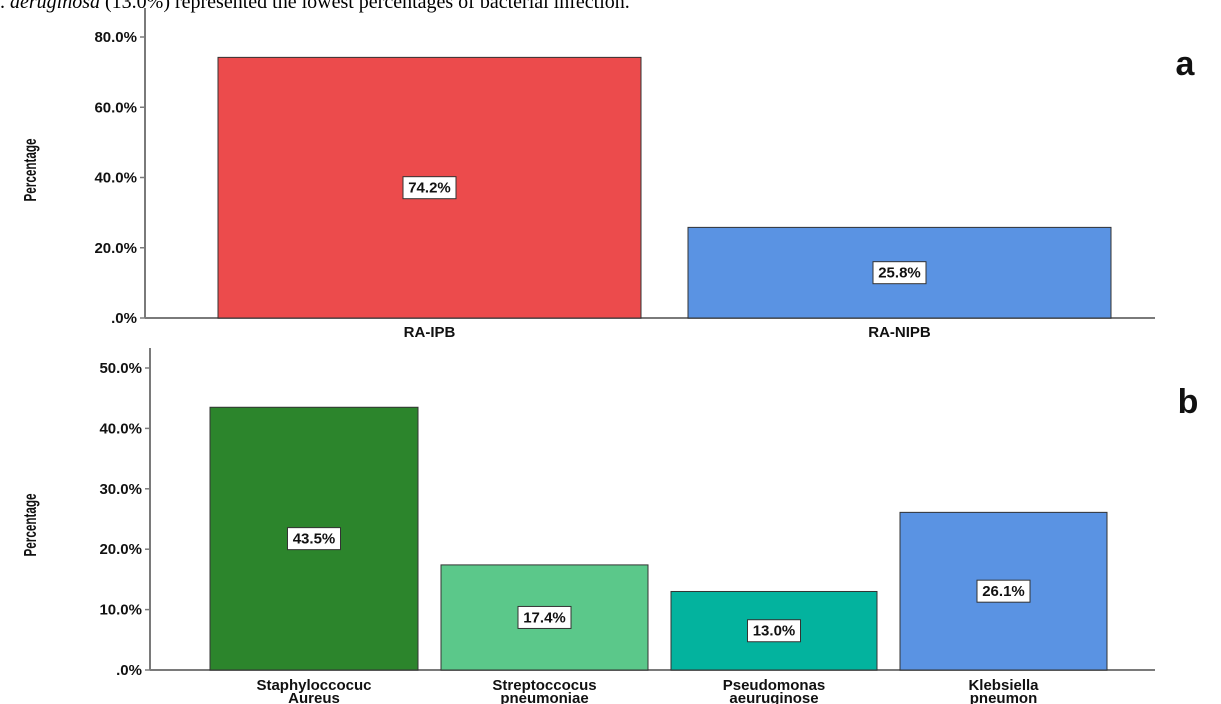 The height and width of the screenshot is (704, 1221). Describe the element at coordinates (1186, 64) in the screenshot. I see `panel-a-panel-letter: a` at that location.